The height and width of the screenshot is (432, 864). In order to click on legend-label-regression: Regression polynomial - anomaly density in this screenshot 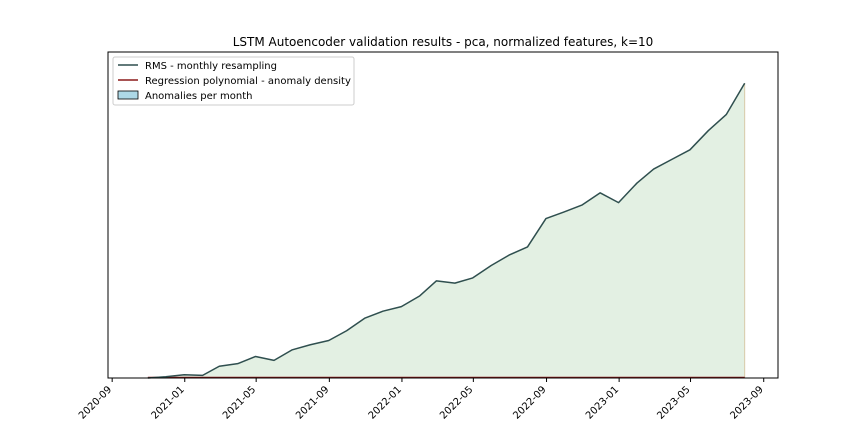, I will do `click(248, 81)`.